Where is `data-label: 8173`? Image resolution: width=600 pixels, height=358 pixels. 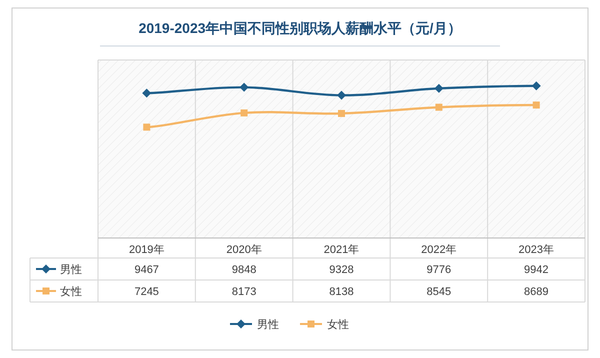
data-label: 8173 is located at coordinates (244, 292).